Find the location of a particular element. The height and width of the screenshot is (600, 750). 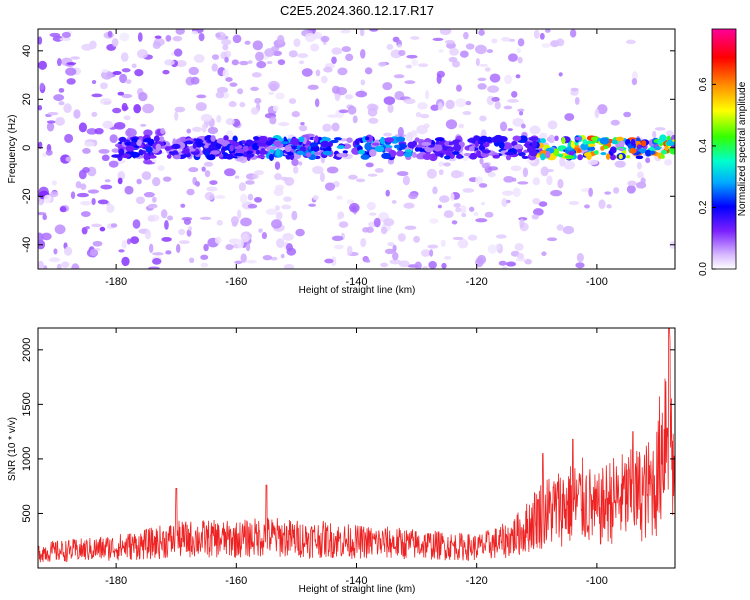

x-tick-label: -180 is located at coordinates (116, 581).